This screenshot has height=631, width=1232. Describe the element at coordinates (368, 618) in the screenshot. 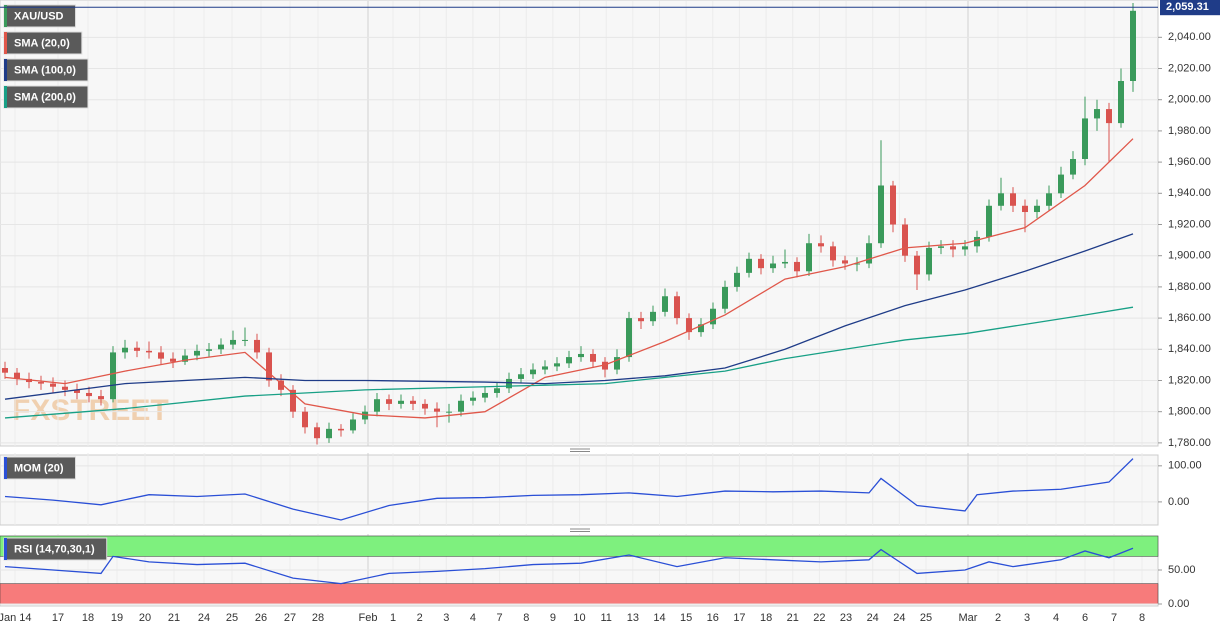

I see `x-tick-label: Feb` at that location.